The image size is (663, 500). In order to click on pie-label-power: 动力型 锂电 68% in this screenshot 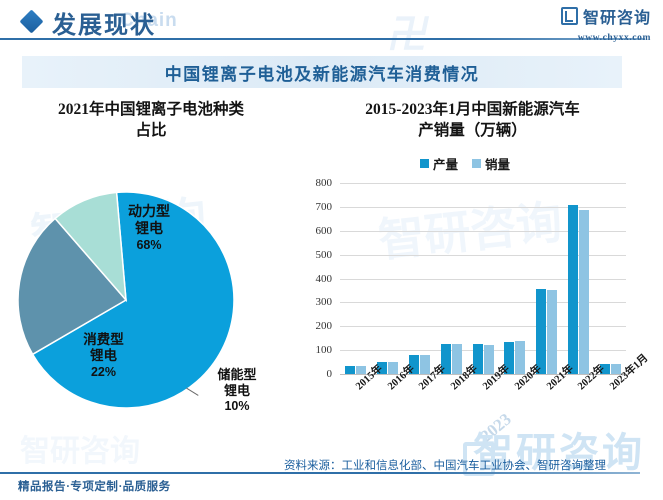, I will do `click(149, 228)`.